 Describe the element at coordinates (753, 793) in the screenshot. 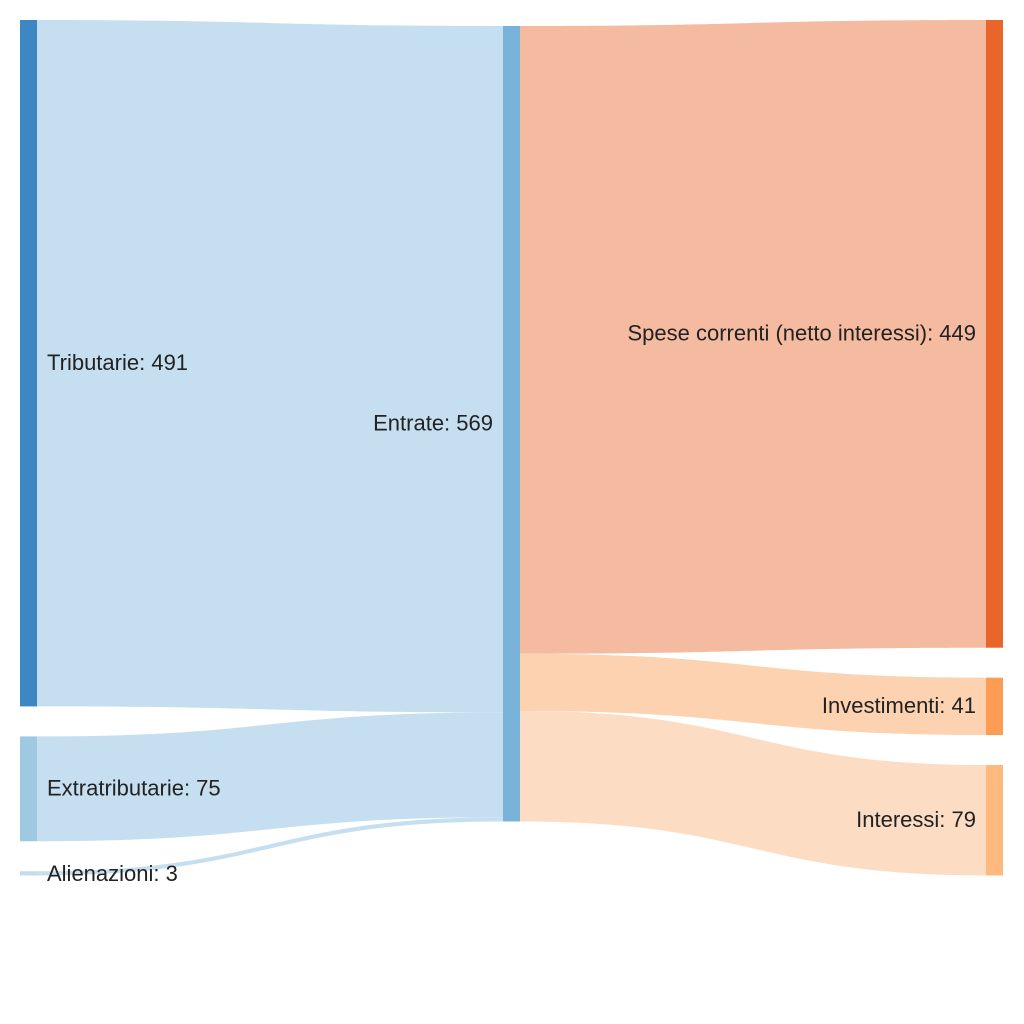

I see `link-entrate-to-interessi` at that location.